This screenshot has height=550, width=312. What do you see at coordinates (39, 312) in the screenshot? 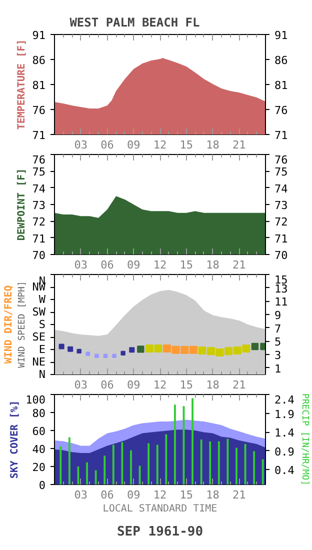
I see `category-label: SW` at bounding box center [39, 312].